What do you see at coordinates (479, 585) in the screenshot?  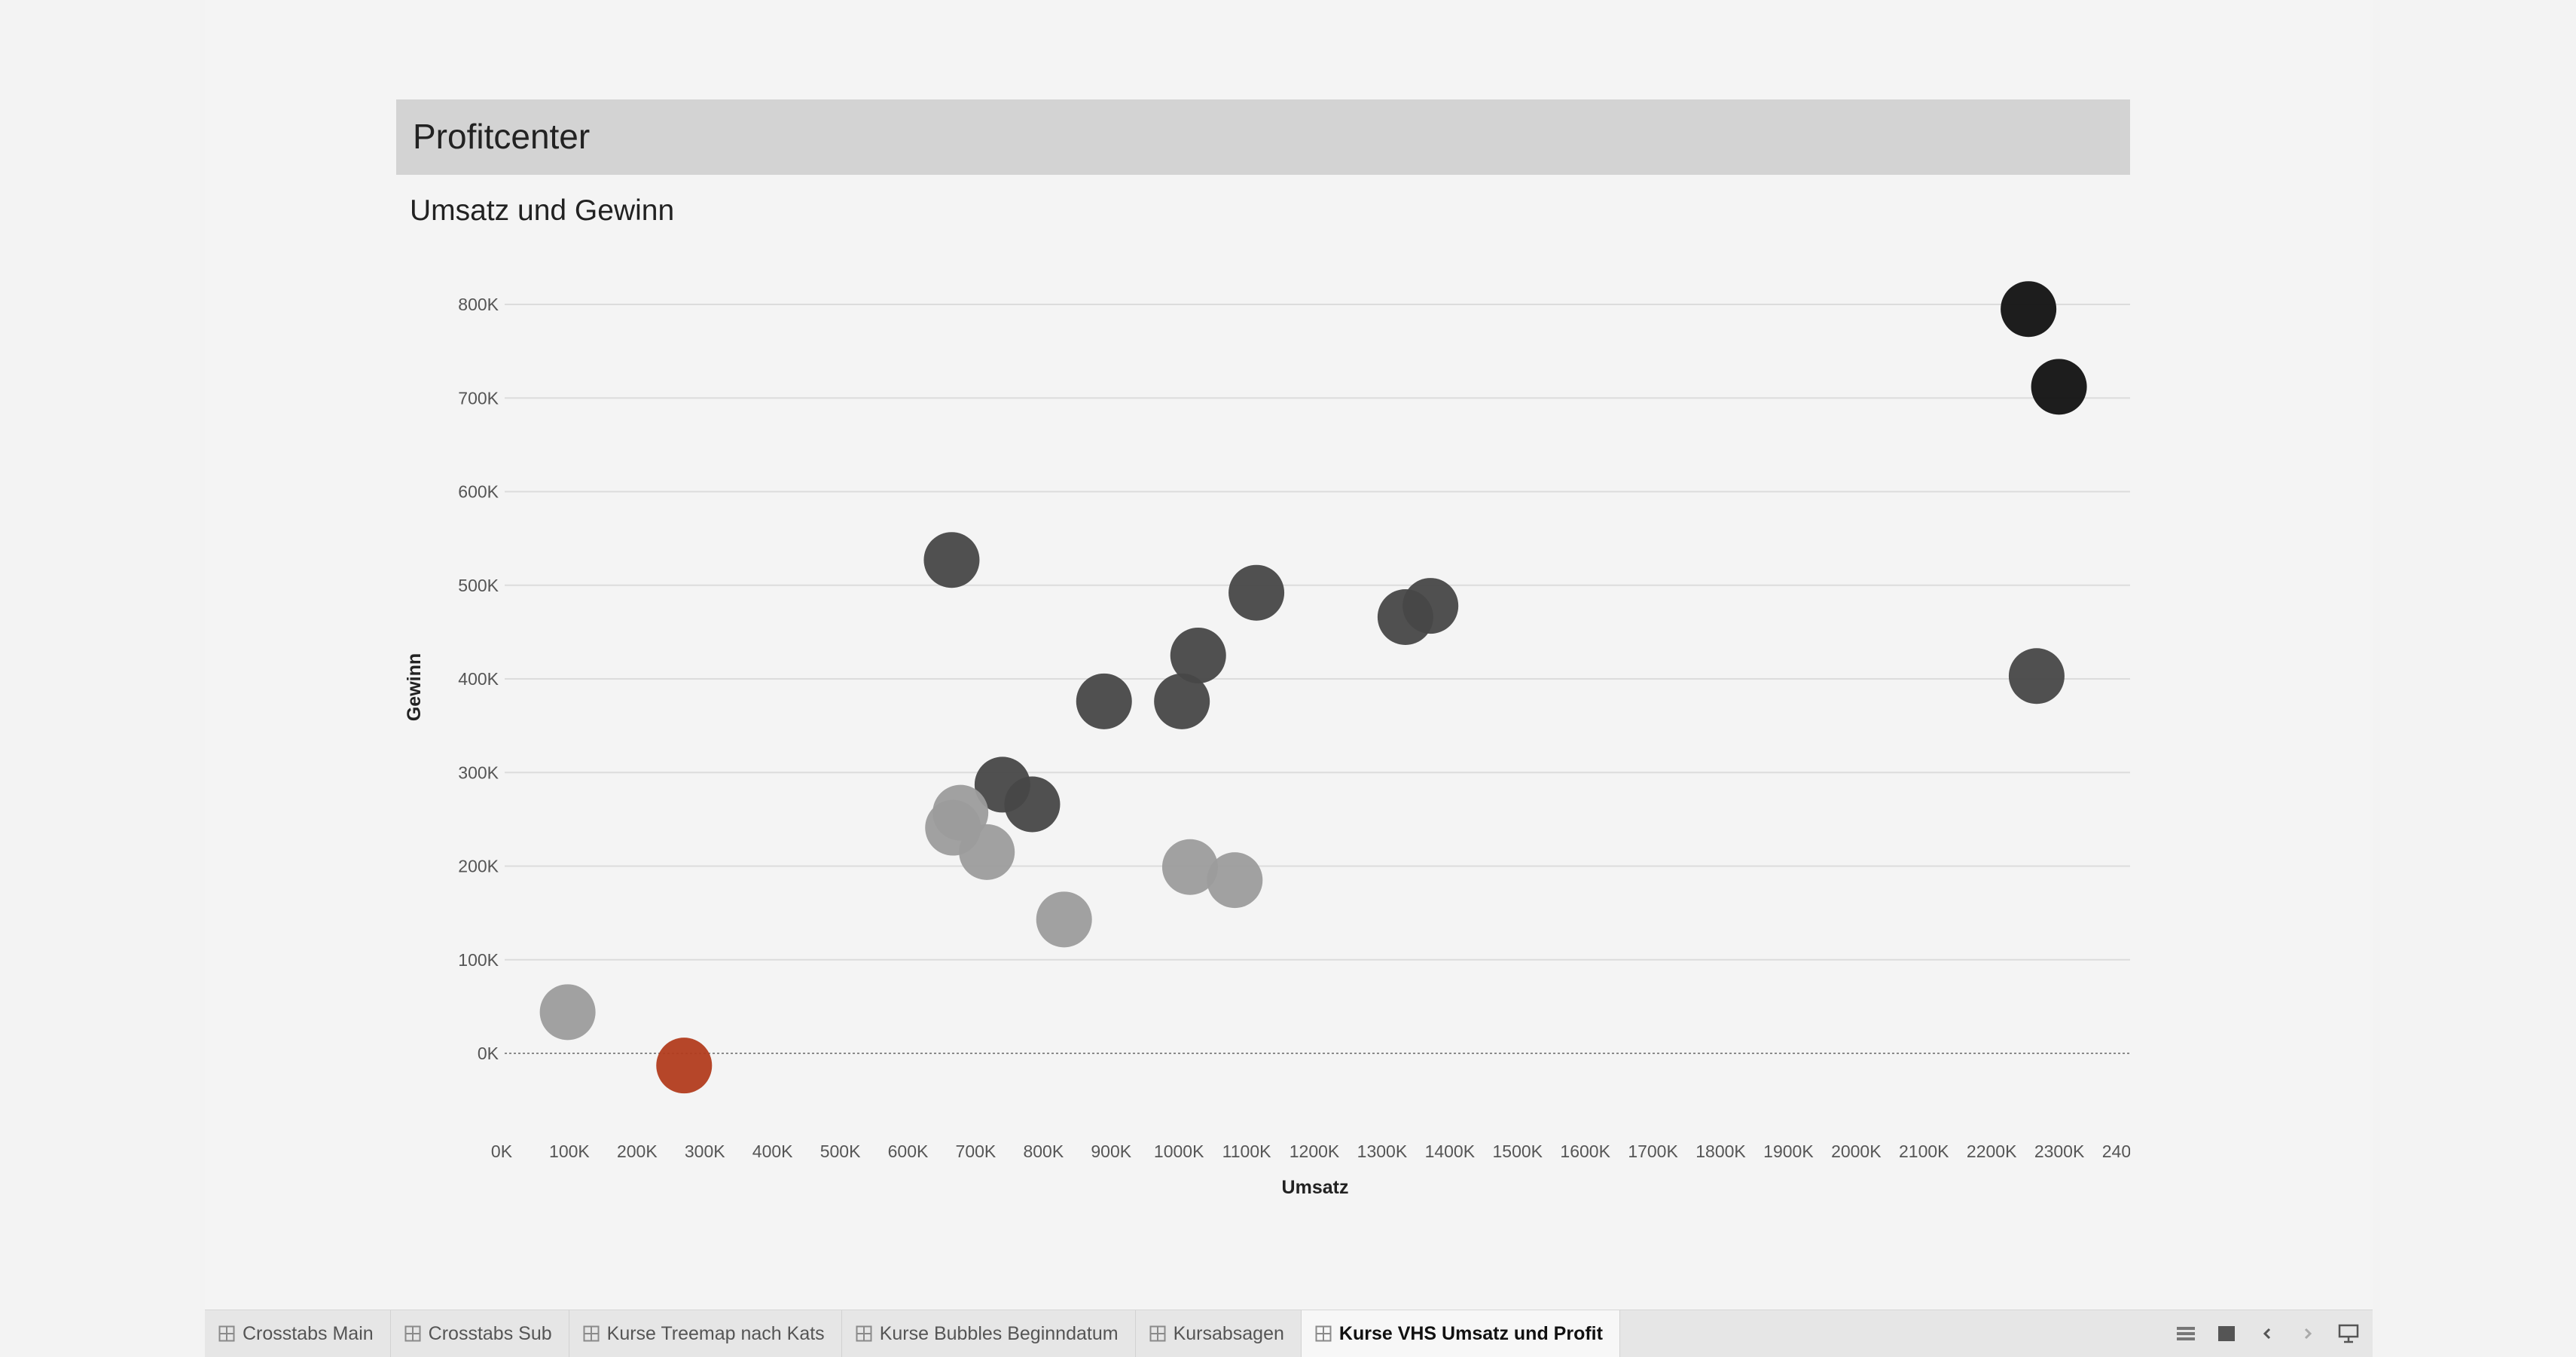 I see `y-tick-label: 500K` at bounding box center [479, 585].